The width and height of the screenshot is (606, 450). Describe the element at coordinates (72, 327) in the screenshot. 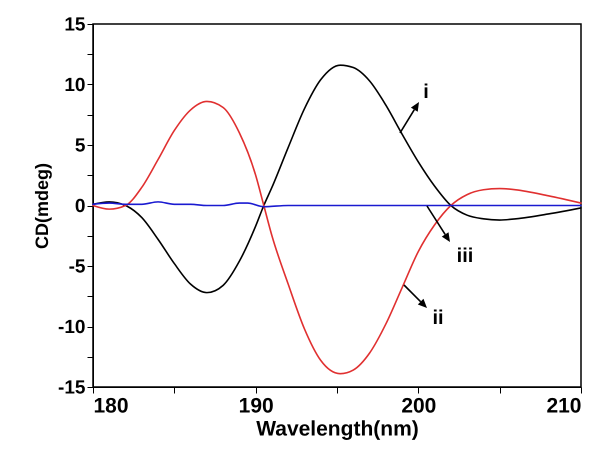

I see `y-tick-label: -10` at that location.